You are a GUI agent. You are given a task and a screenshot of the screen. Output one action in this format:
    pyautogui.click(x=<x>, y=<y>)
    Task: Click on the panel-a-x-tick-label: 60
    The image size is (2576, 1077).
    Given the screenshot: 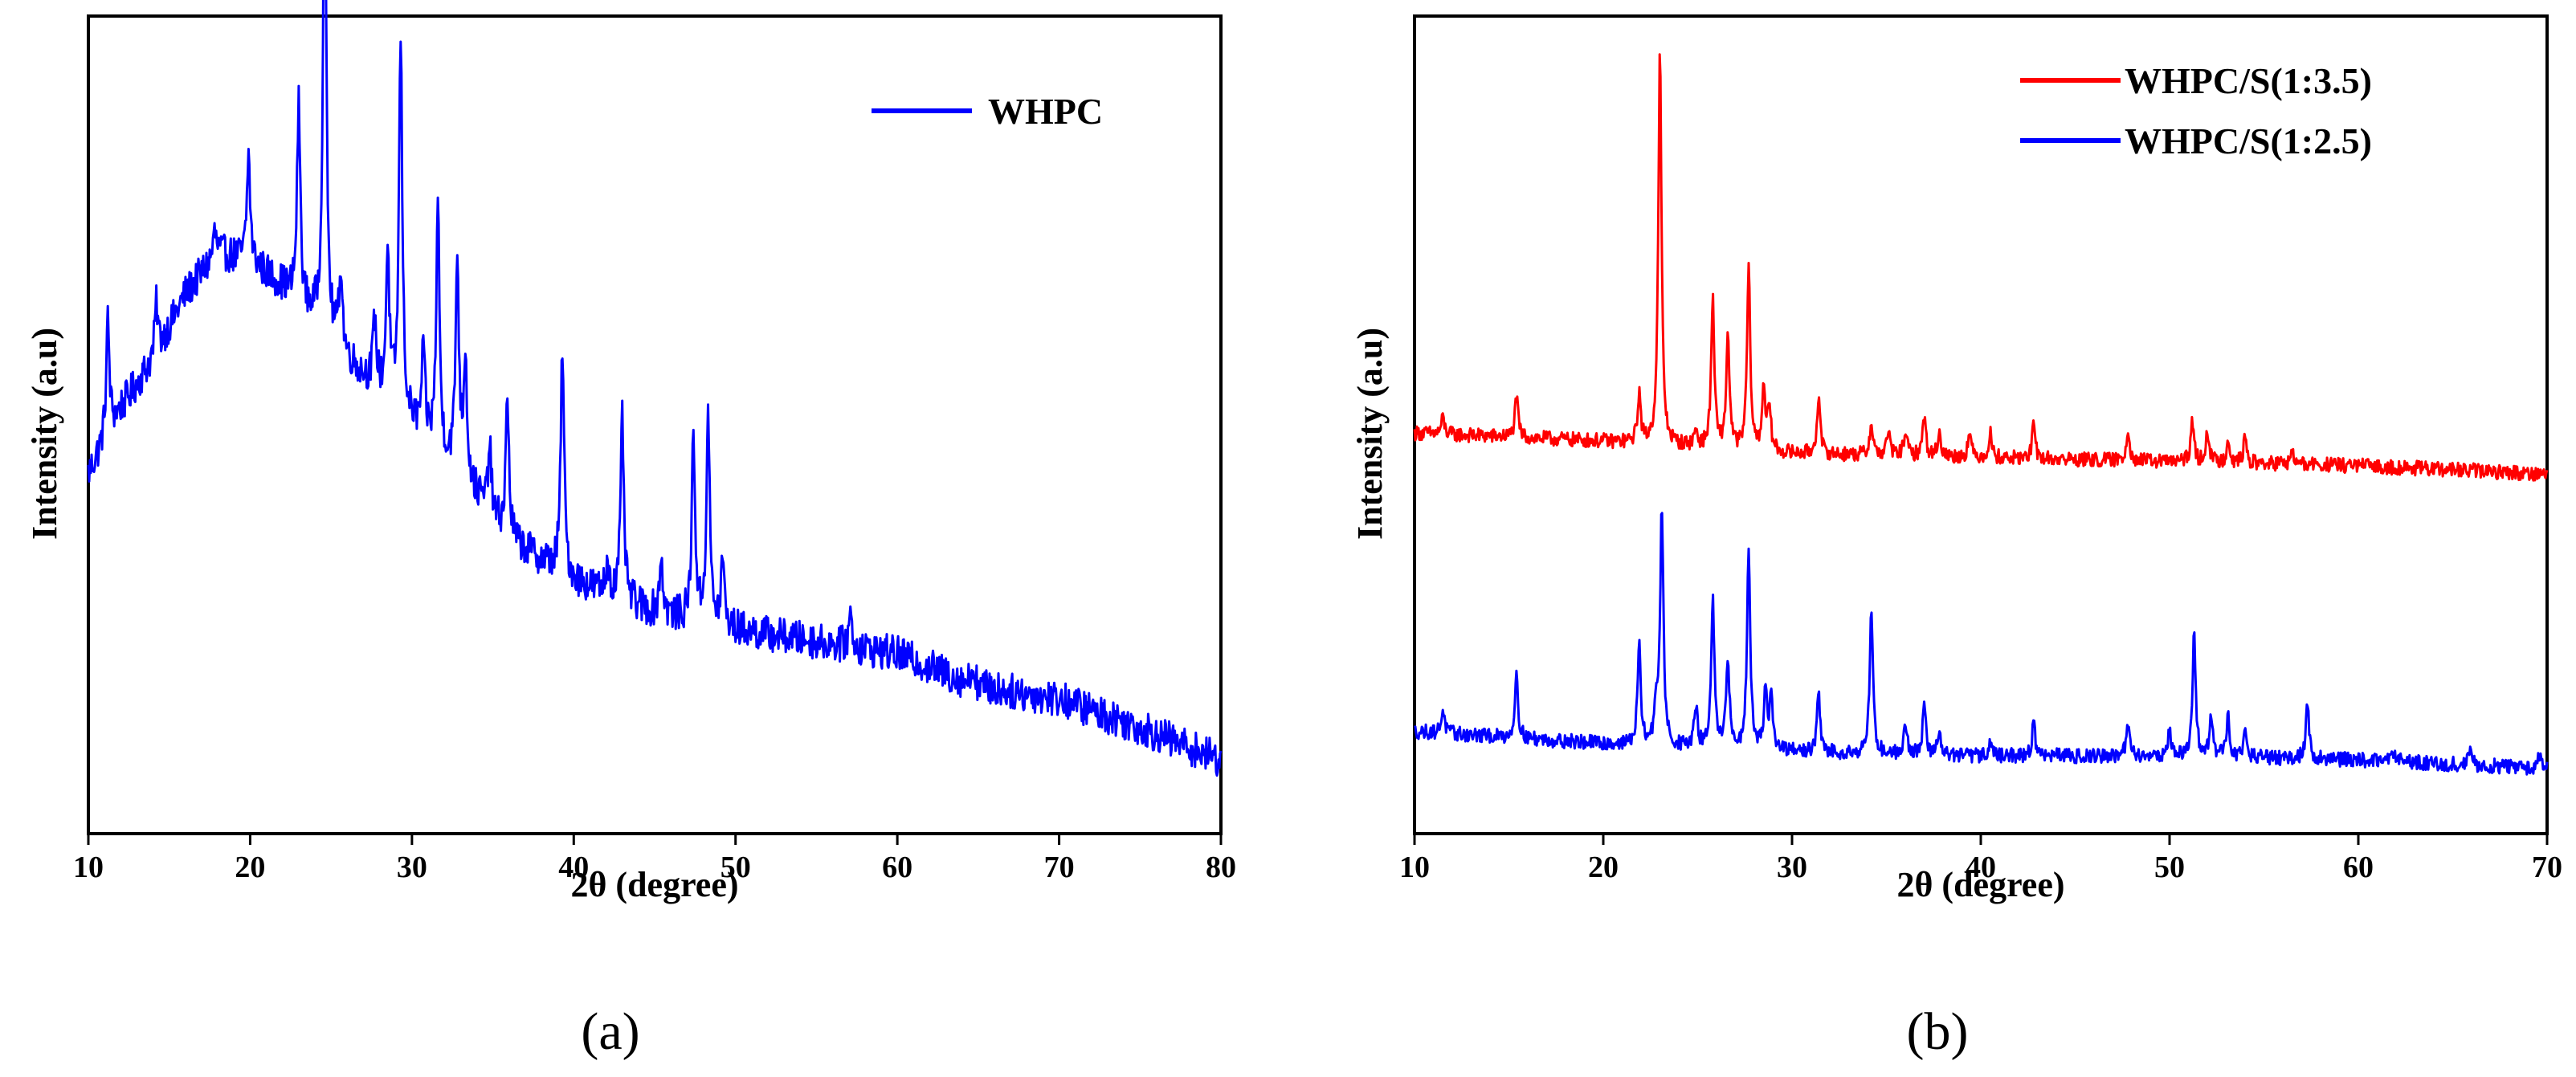 What is the action you would take?
    pyautogui.click(x=897, y=868)
    